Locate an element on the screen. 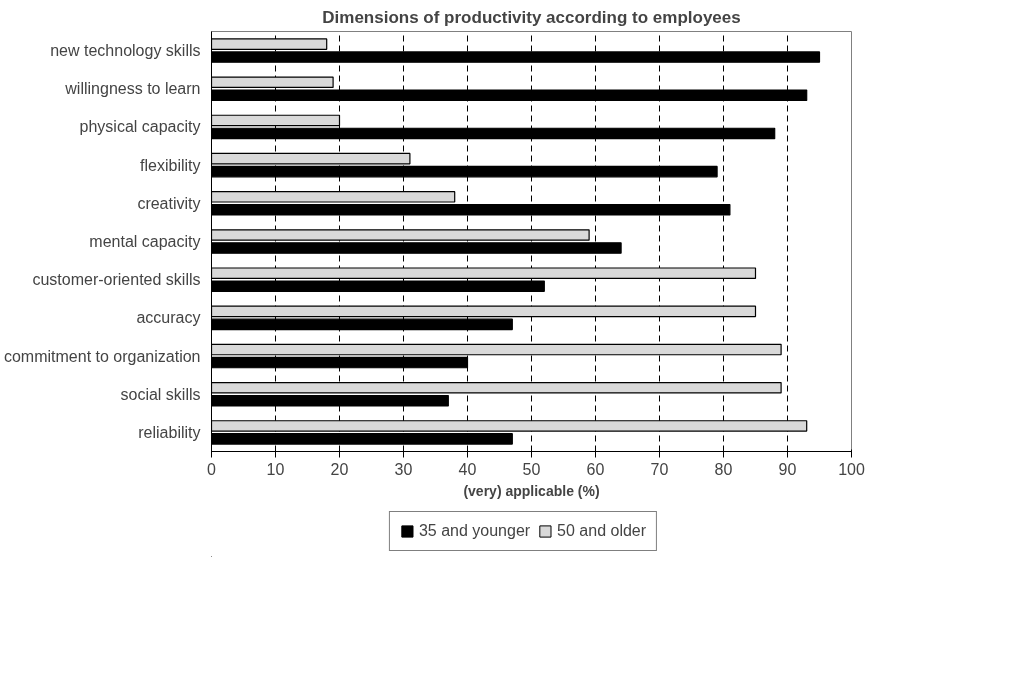  legend-label: 50 and older is located at coordinates (602, 531).